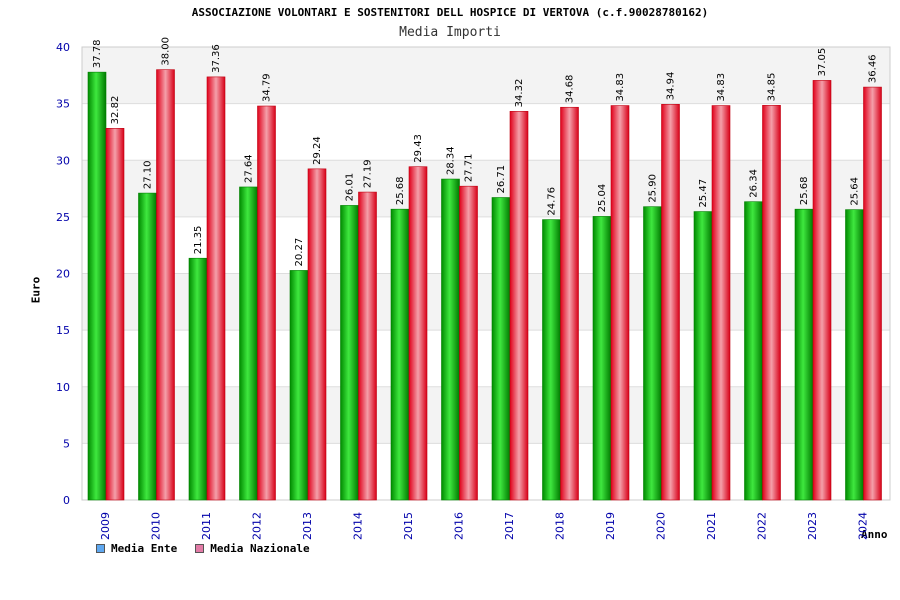 This screenshot has width=900, height=600. What do you see at coordinates (519, 93) in the screenshot?
I see `data-label: 34.32` at bounding box center [519, 93].